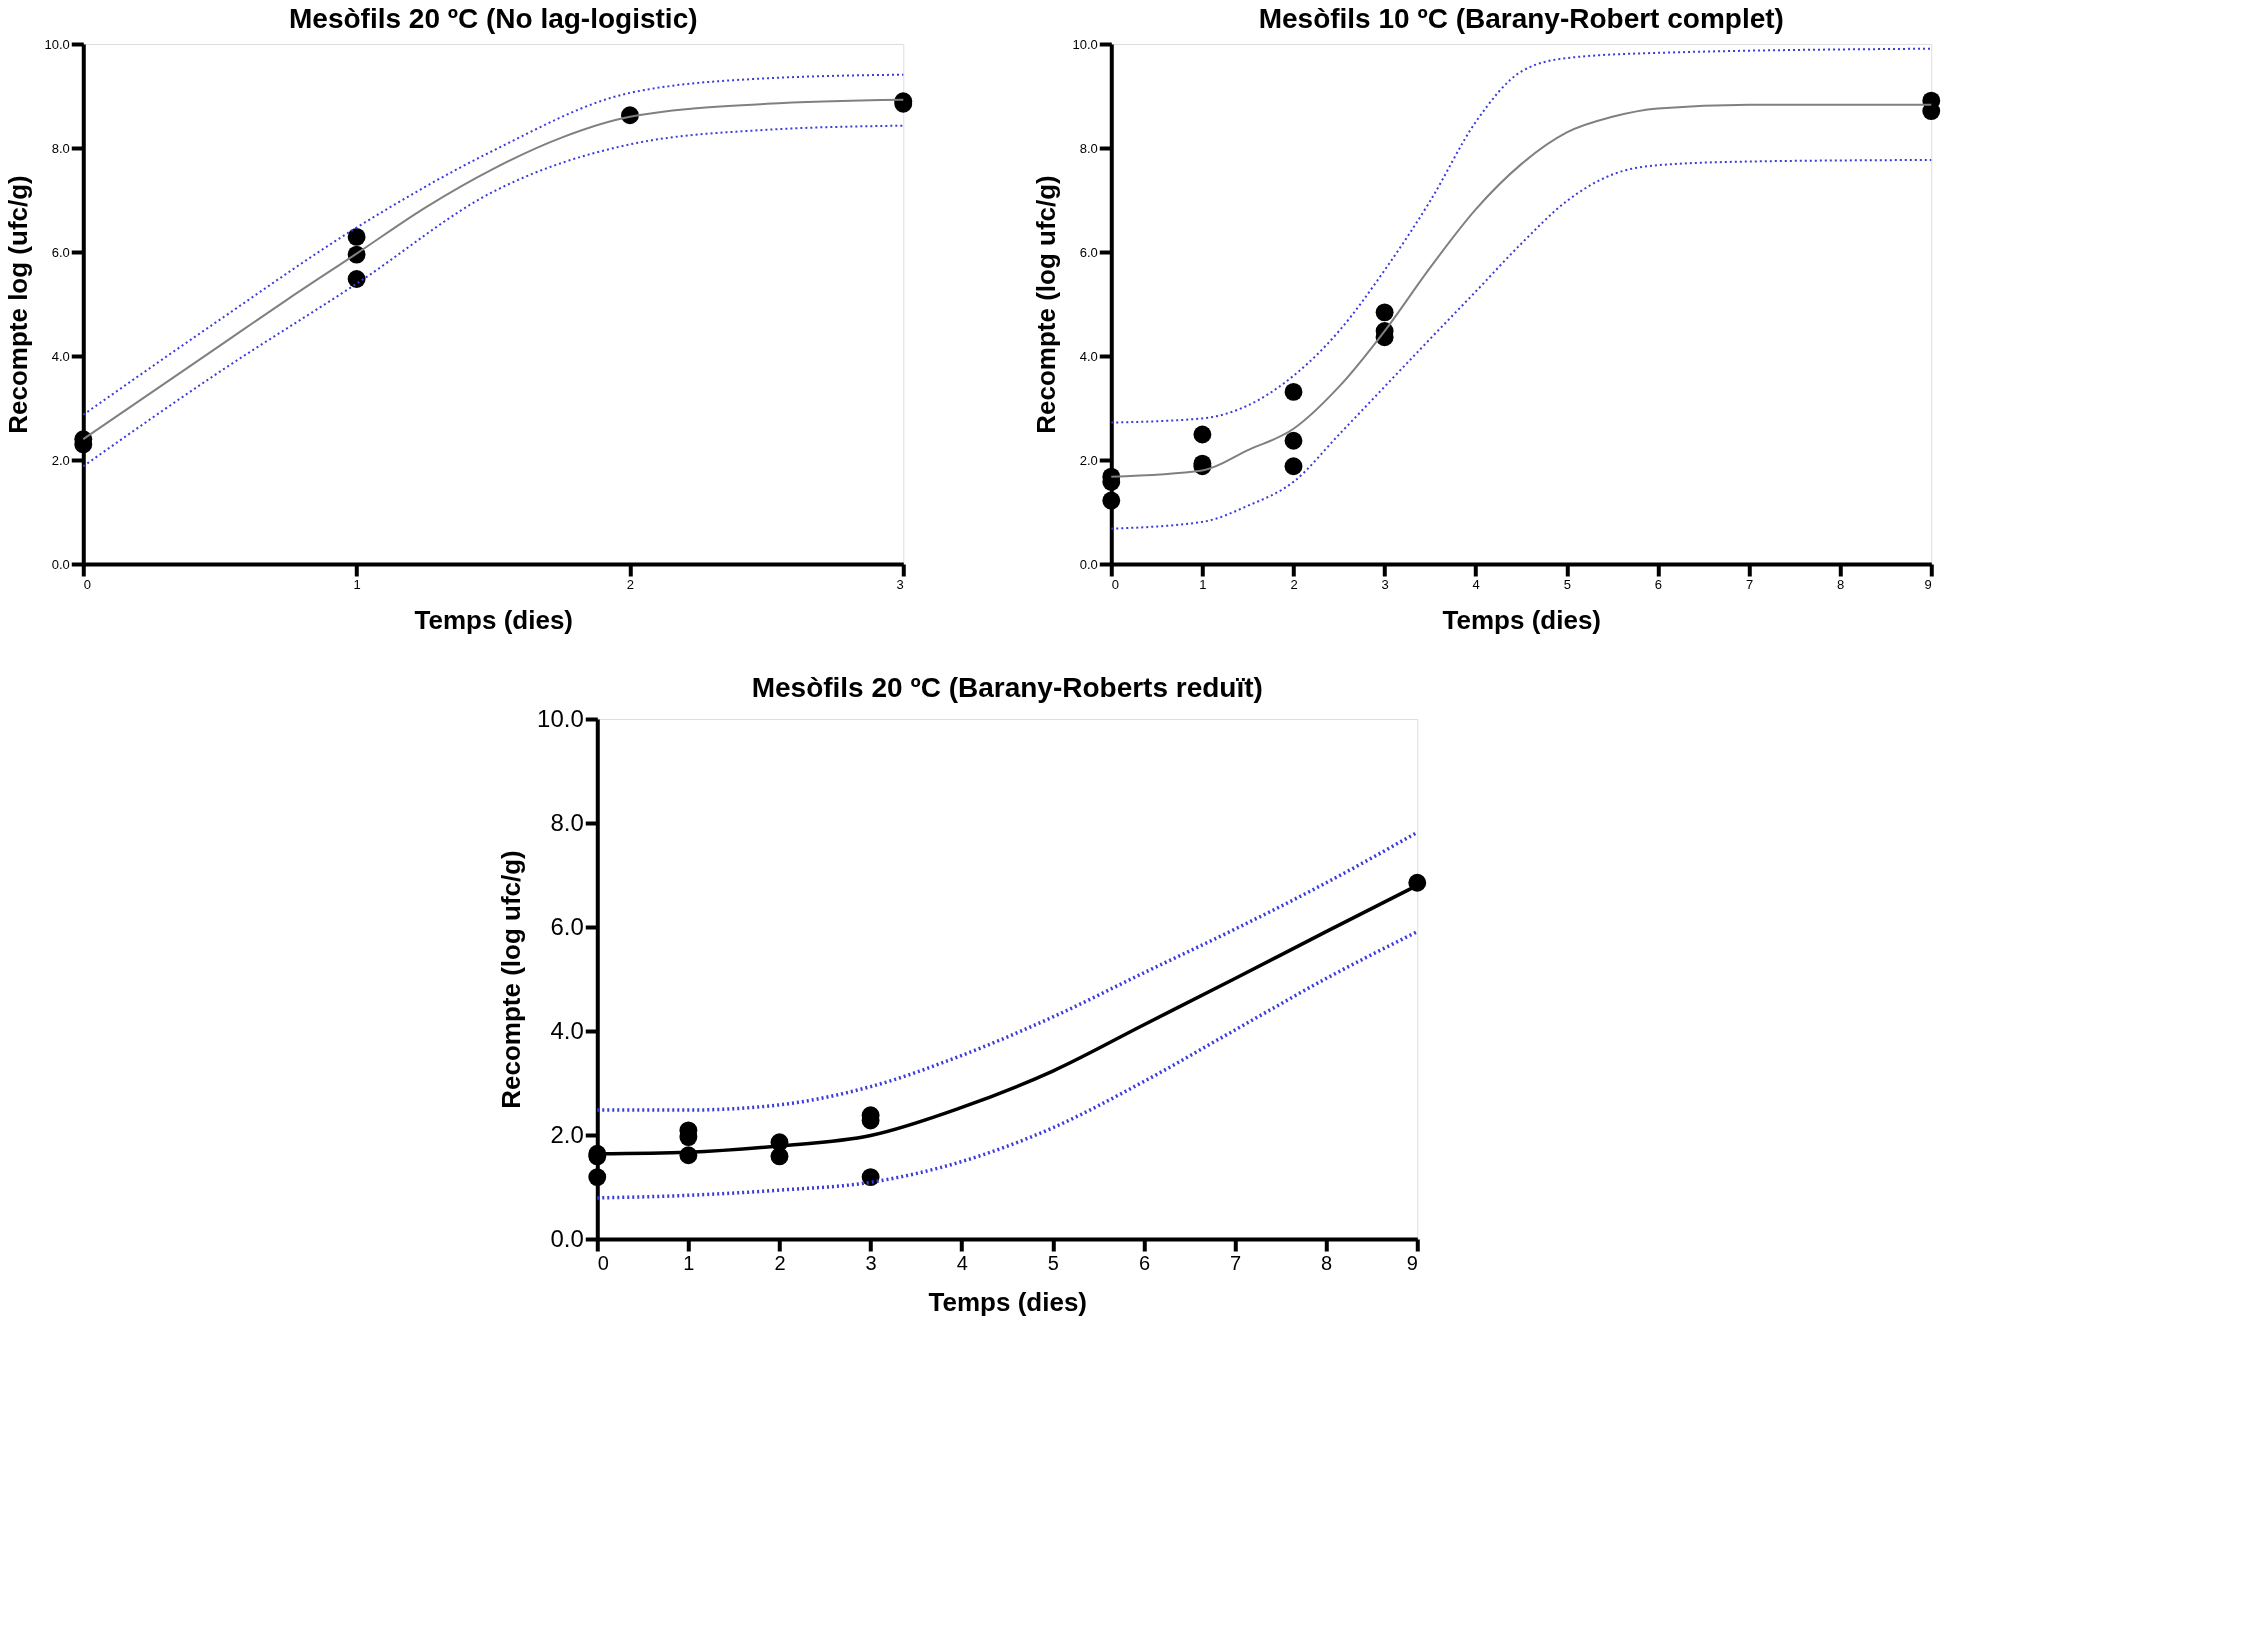  What do you see at coordinates (1521, 18) in the screenshot?
I see `chart-title: Mesòfils 10 ºC (Barany-Robert complet)` at bounding box center [1521, 18].